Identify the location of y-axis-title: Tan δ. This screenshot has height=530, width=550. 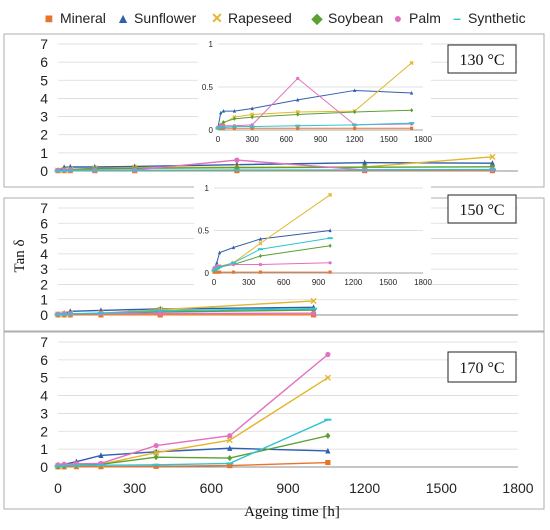
(20, 255).